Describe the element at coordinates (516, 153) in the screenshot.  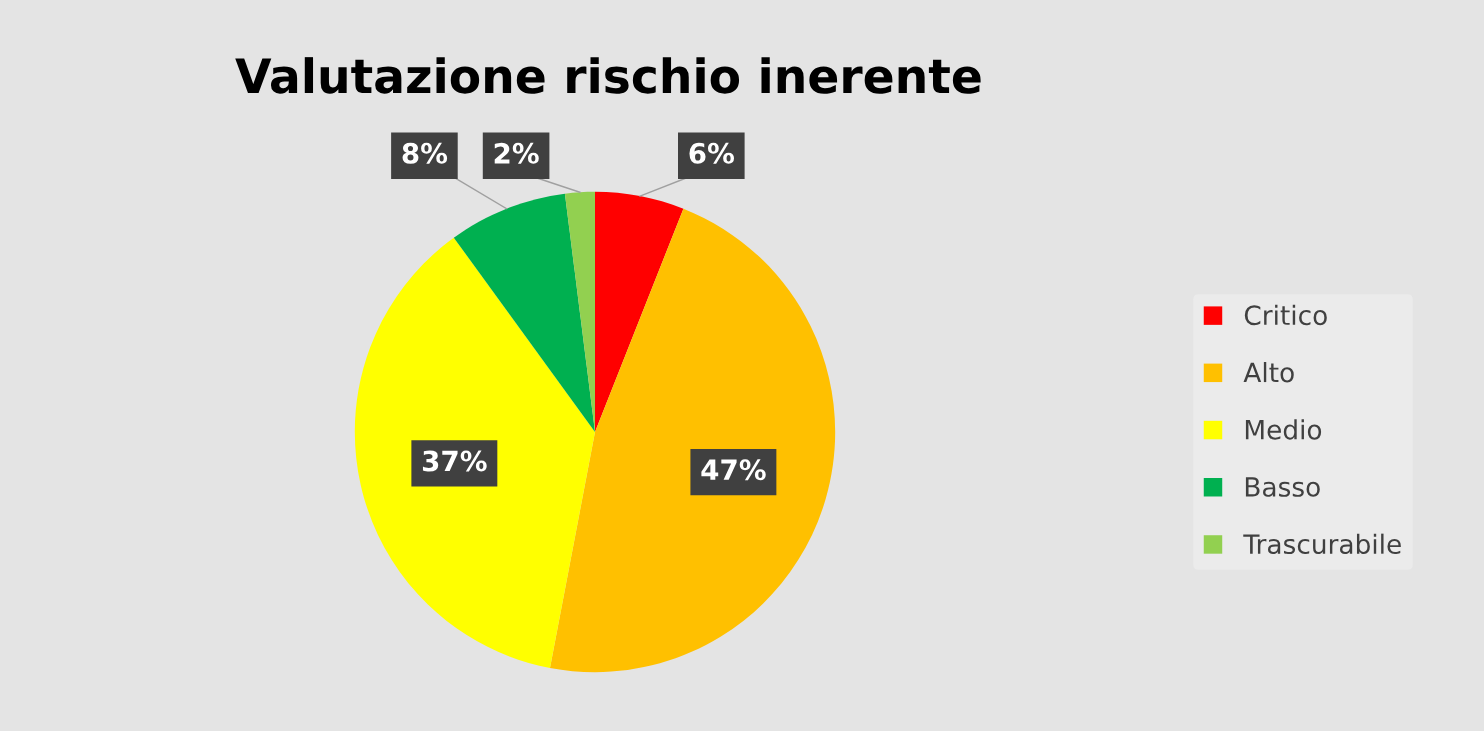
I see `data-label: 2%` at that location.